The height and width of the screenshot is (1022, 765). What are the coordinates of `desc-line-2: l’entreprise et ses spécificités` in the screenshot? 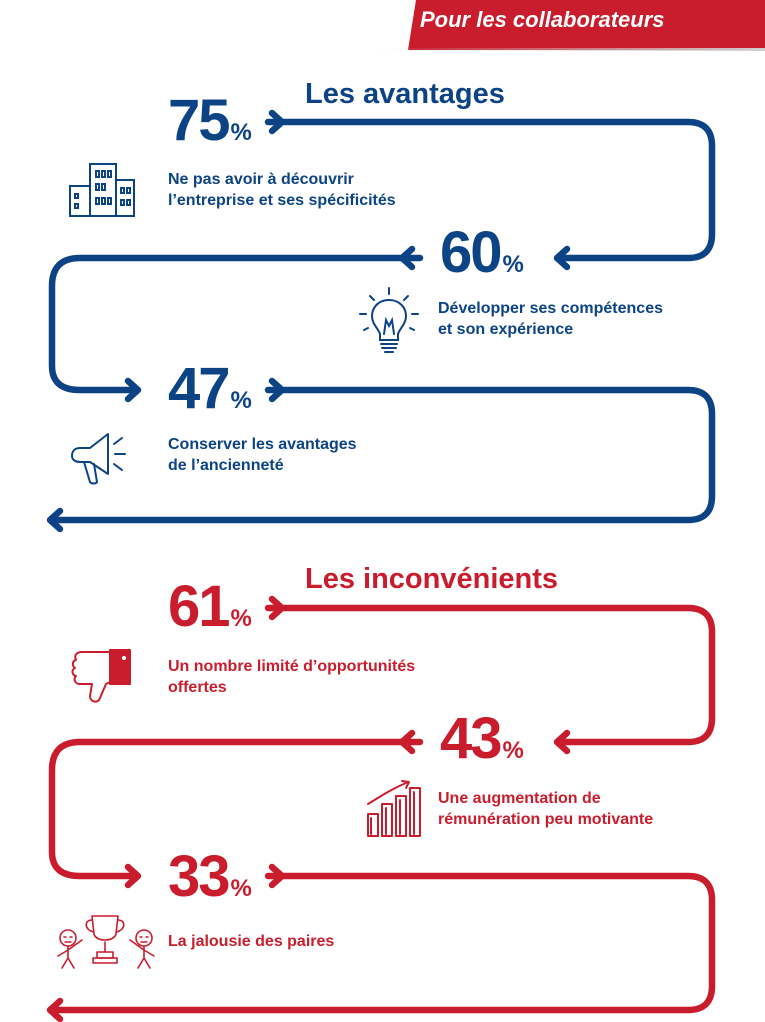 It's located at (282, 200).